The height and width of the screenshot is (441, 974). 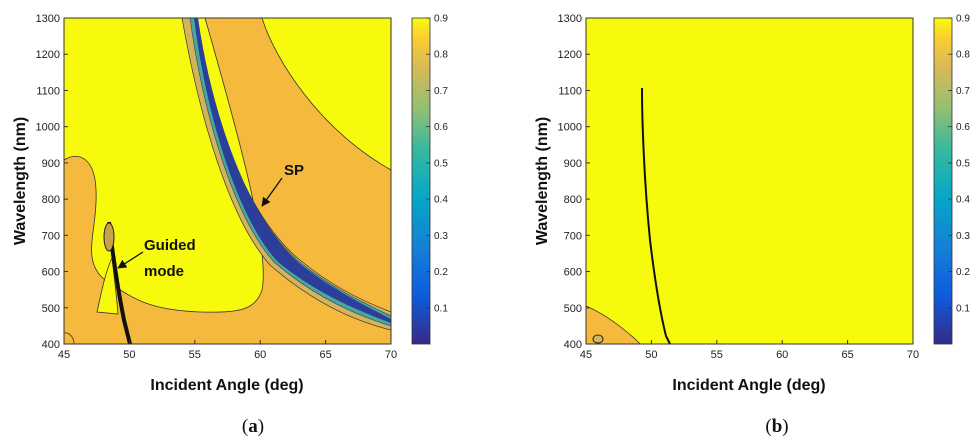 What do you see at coordinates (51, 309) in the screenshot?
I see `y-tick-label-a: 500` at bounding box center [51, 309].